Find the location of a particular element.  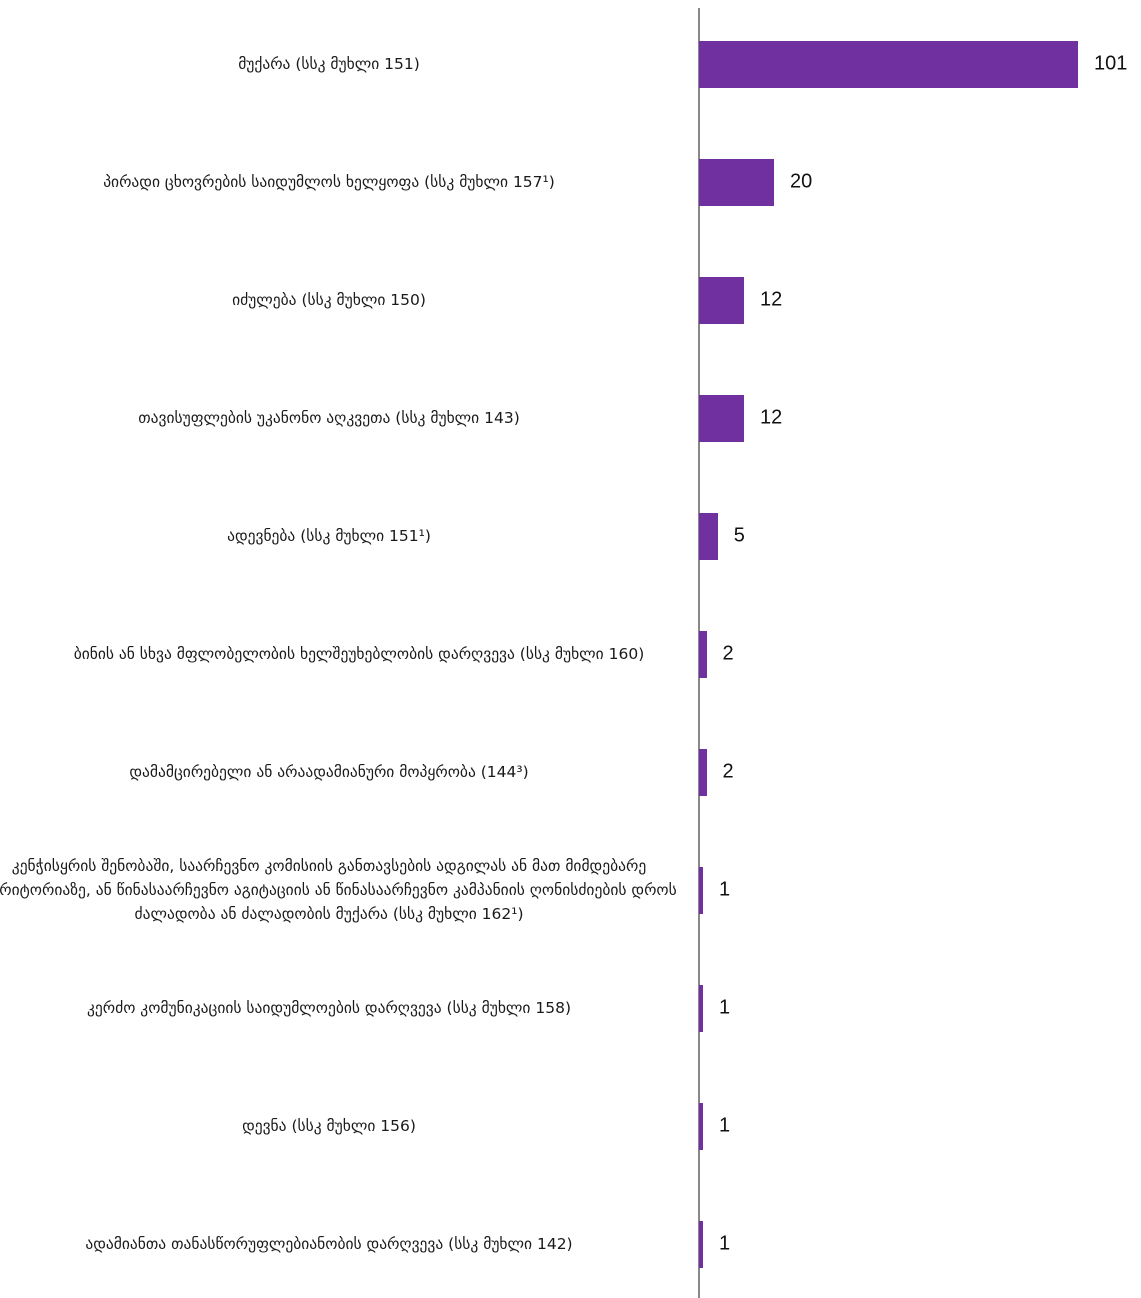

category-label: ადევნება (სსკ მუხლი 151¹) is located at coordinates (329, 536).